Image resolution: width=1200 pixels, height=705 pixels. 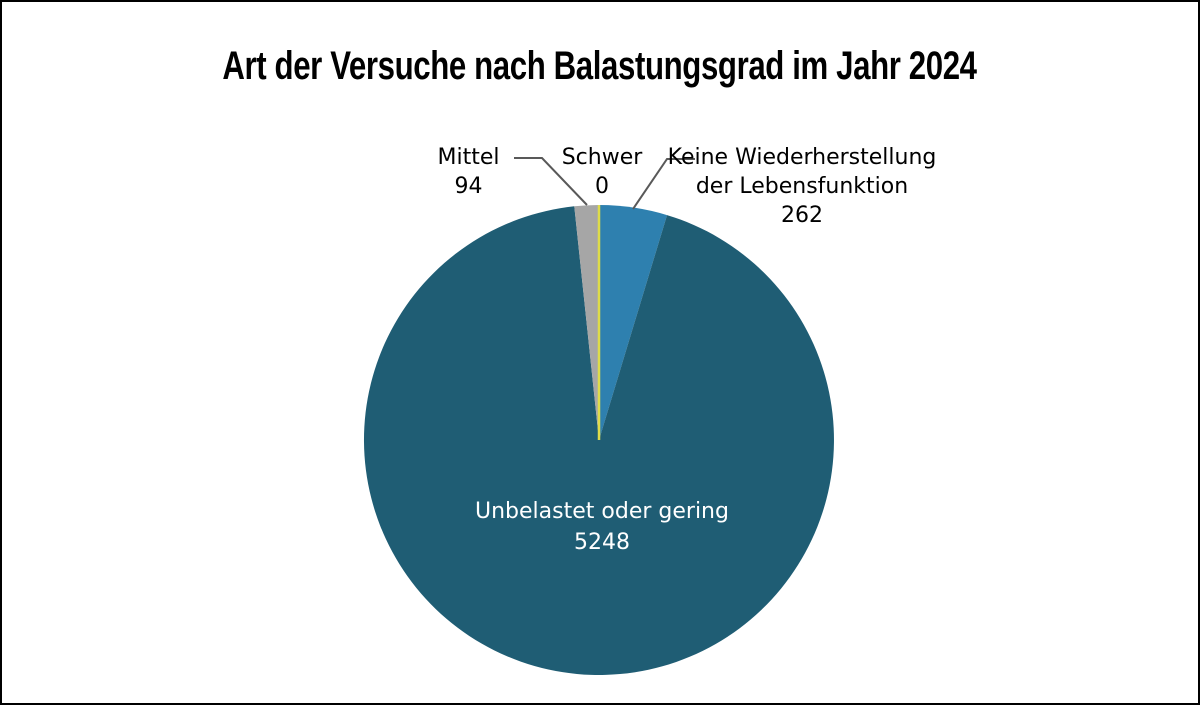 What do you see at coordinates (633, 322) in the screenshot?
I see `pie-slice-keine-wiederherstellung` at bounding box center [633, 322].